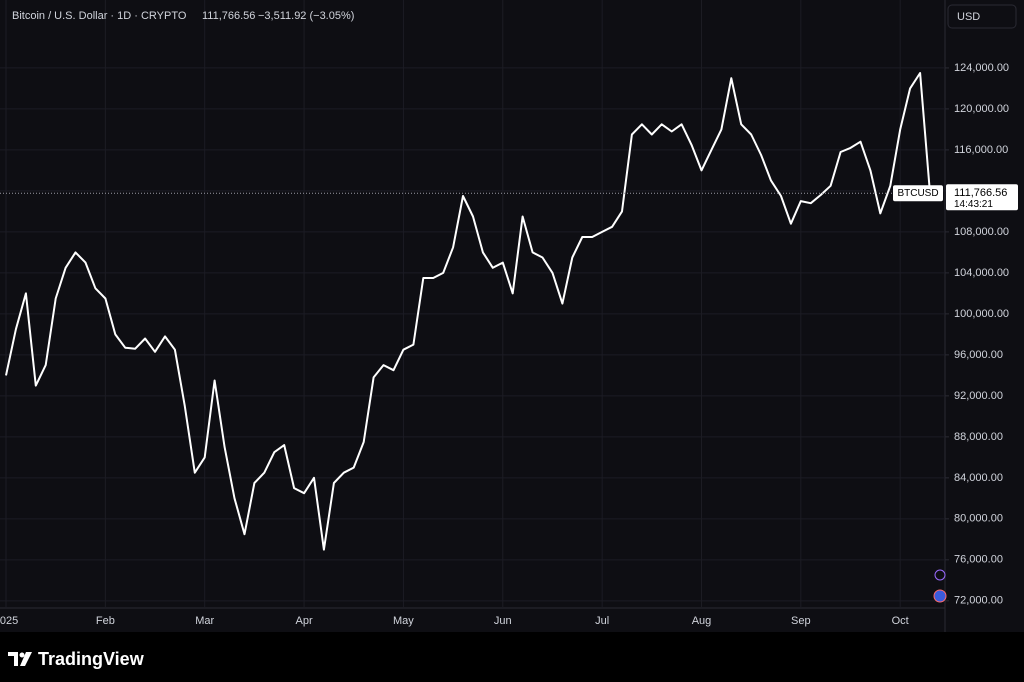 The width and height of the screenshot is (1024, 682). I want to click on y-tick-label: 84,000.00, so click(978, 478).